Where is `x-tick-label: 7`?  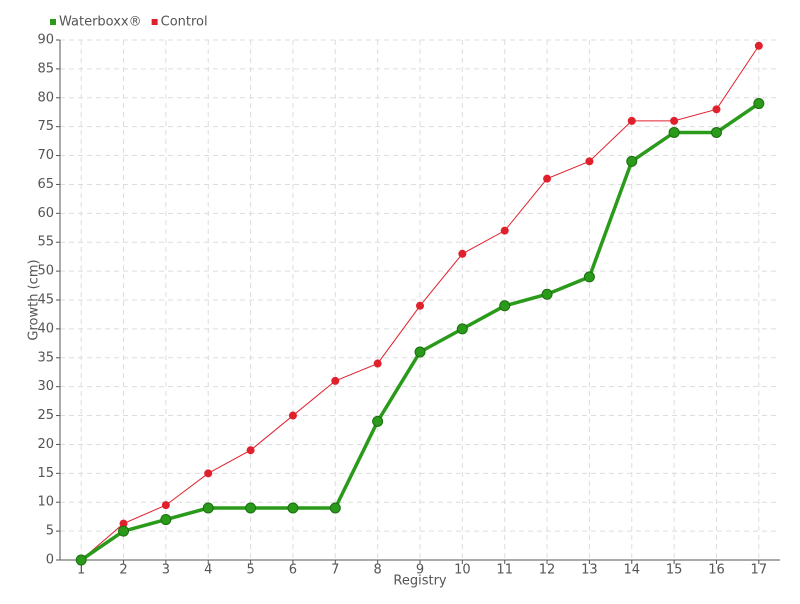
x-tick-label: 7 is located at coordinates (335, 570).